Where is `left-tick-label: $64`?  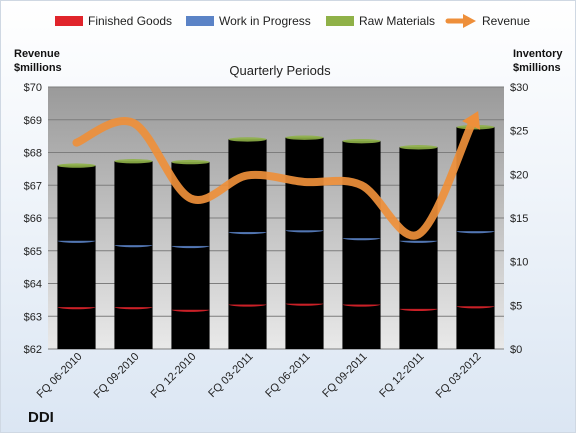 left-tick-label: $64 is located at coordinates (33, 285).